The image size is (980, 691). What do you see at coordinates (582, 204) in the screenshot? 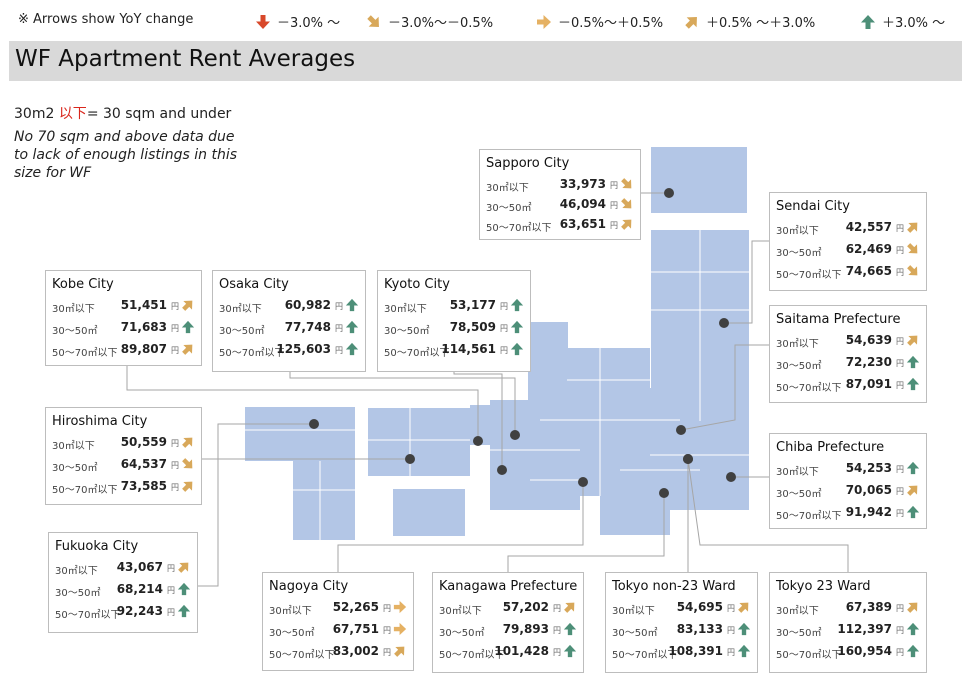
I see `rent-value: 46,094` at bounding box center [582, 204].